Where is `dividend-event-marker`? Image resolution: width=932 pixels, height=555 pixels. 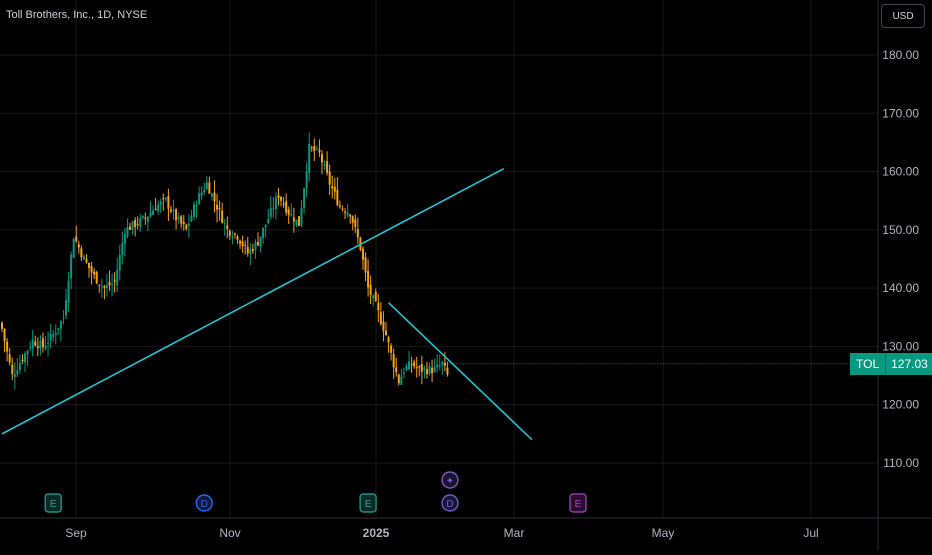
dividend-event-marker is located at coordinates (204, 503).